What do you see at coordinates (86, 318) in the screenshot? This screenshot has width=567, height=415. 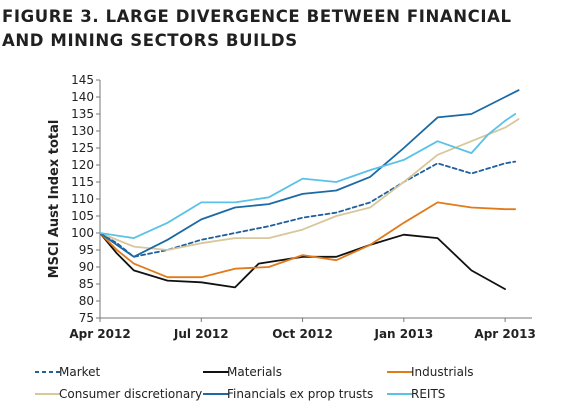 I see `y-tick-label: 75` at bounding box center [86, 318].